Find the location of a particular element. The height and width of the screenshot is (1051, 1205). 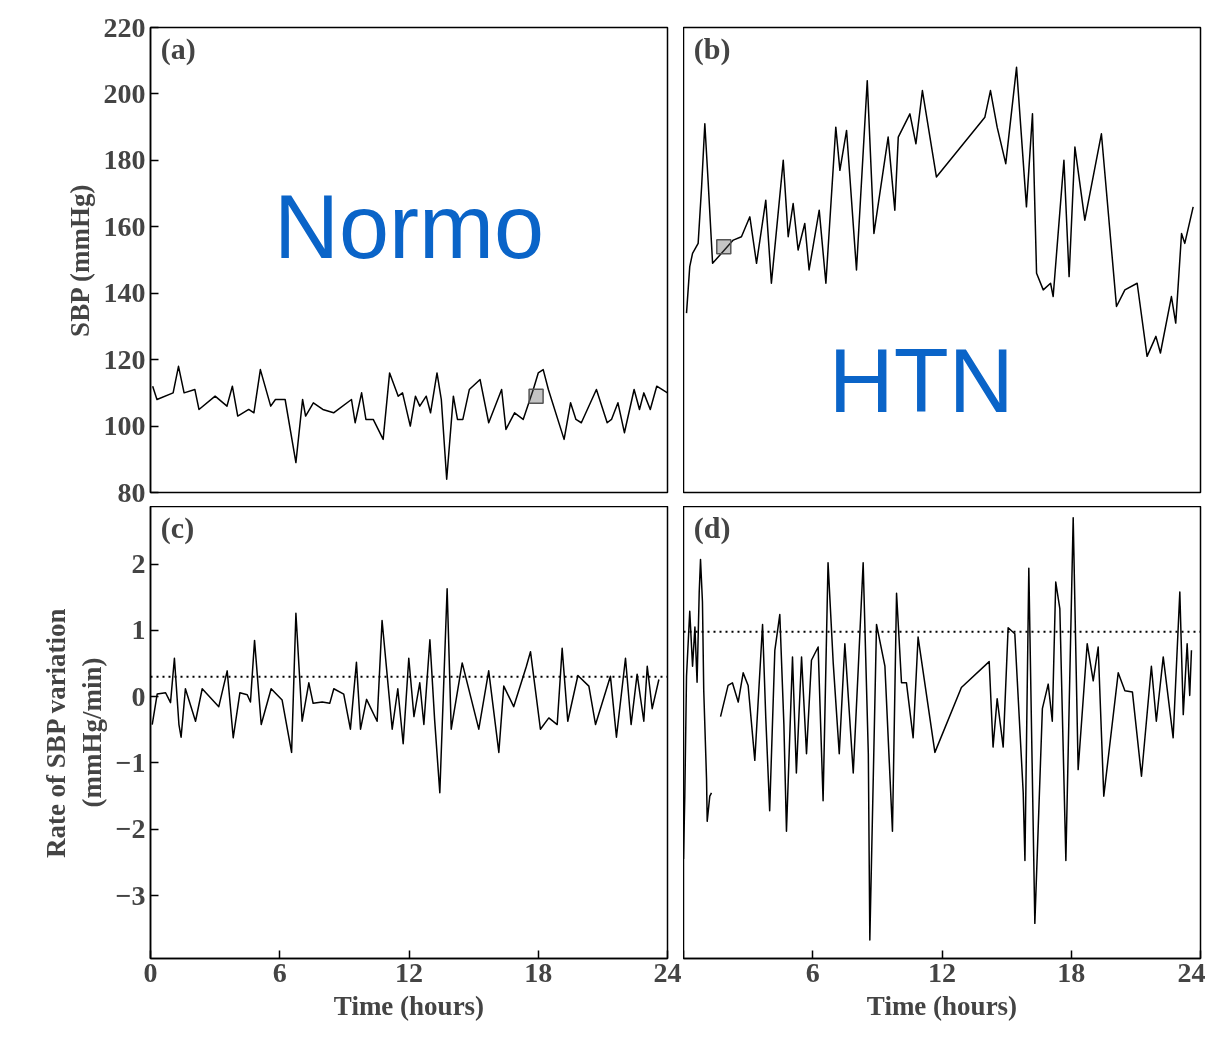

chart-title: (c) is located at coordinates (177, 528).